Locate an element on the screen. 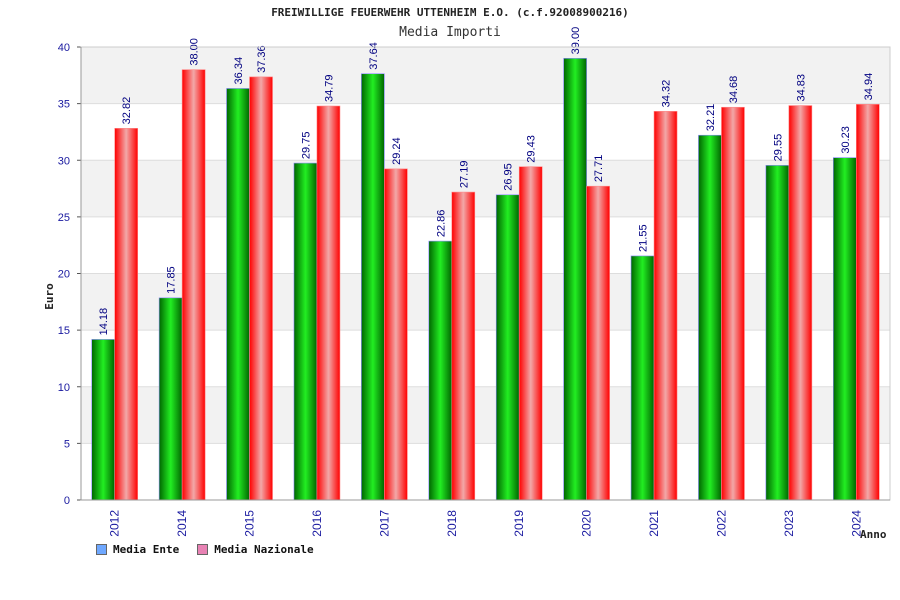  bar-media-nazionale-2016 is located at coordinates (328, 303).